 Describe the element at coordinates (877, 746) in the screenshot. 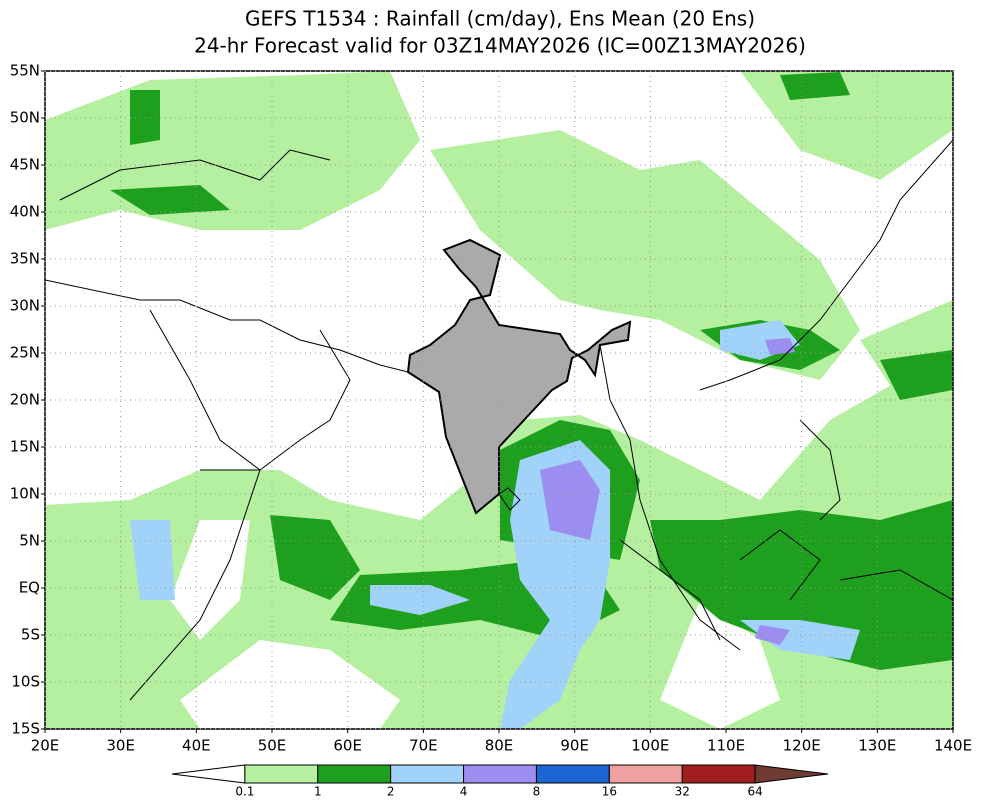

I see `lon-label: 130E` at that location.